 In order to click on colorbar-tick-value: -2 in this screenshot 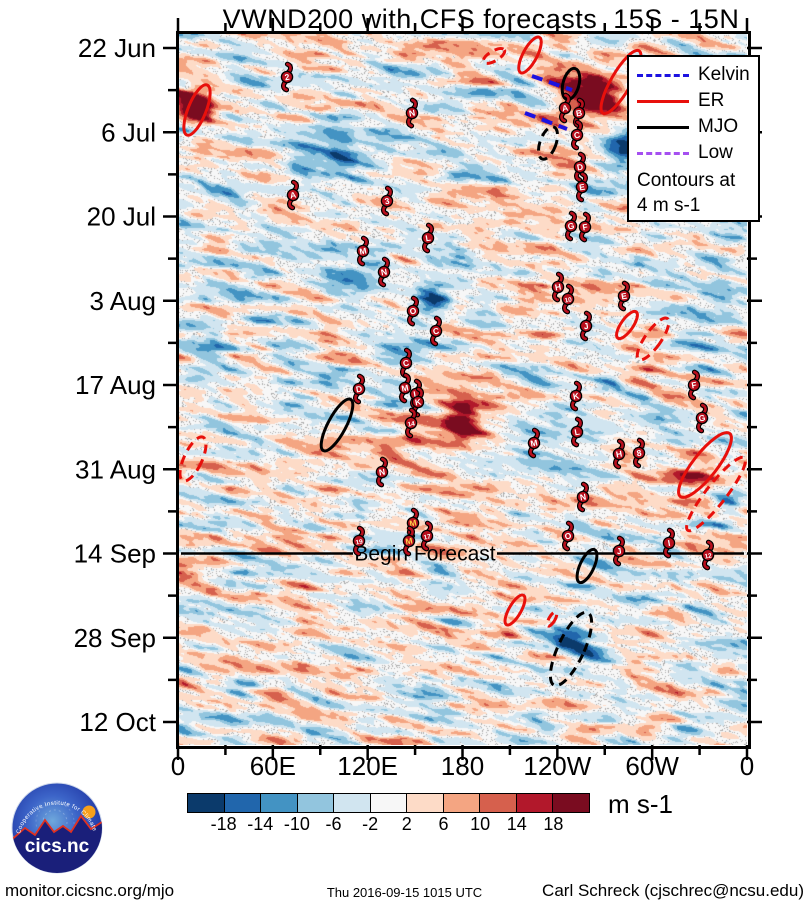, I will do `click(370, 824)`.